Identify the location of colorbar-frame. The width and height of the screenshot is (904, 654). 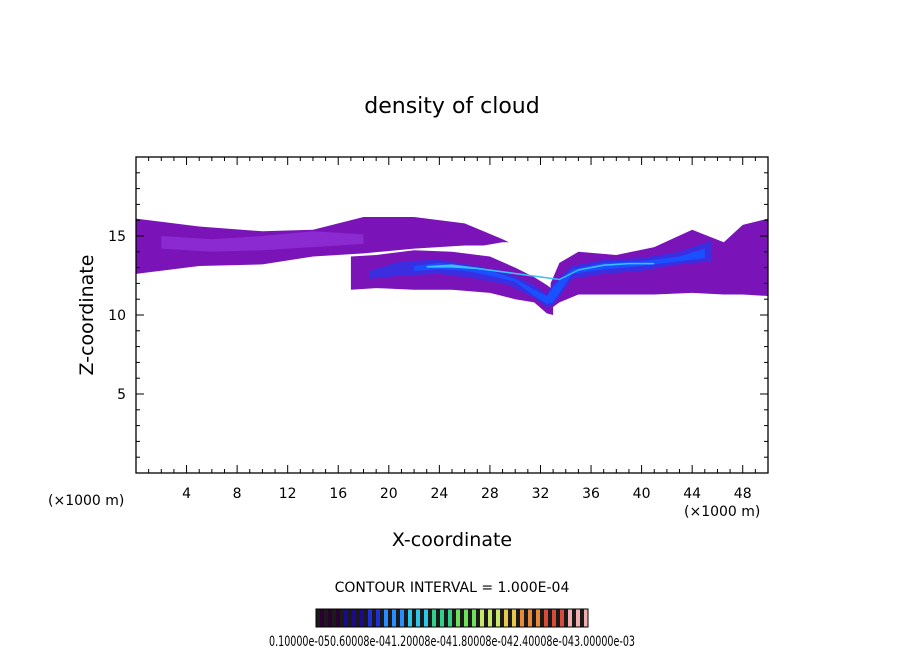
(452, 618).